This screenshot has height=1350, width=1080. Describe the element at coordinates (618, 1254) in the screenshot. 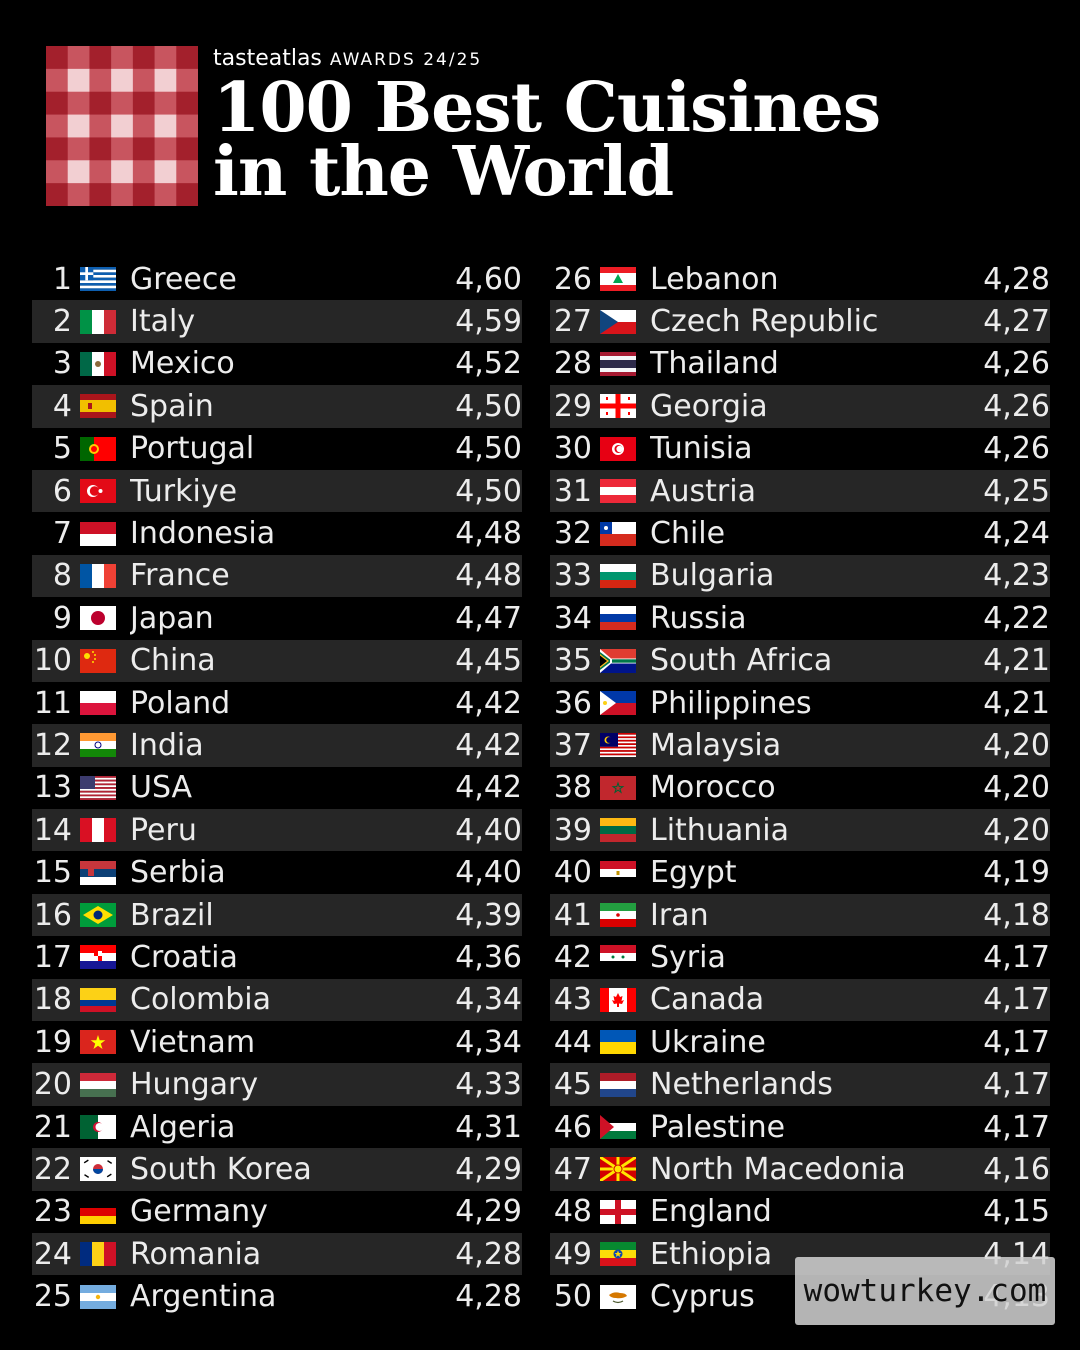

I see `ethiopia-flag-icon` at that location.